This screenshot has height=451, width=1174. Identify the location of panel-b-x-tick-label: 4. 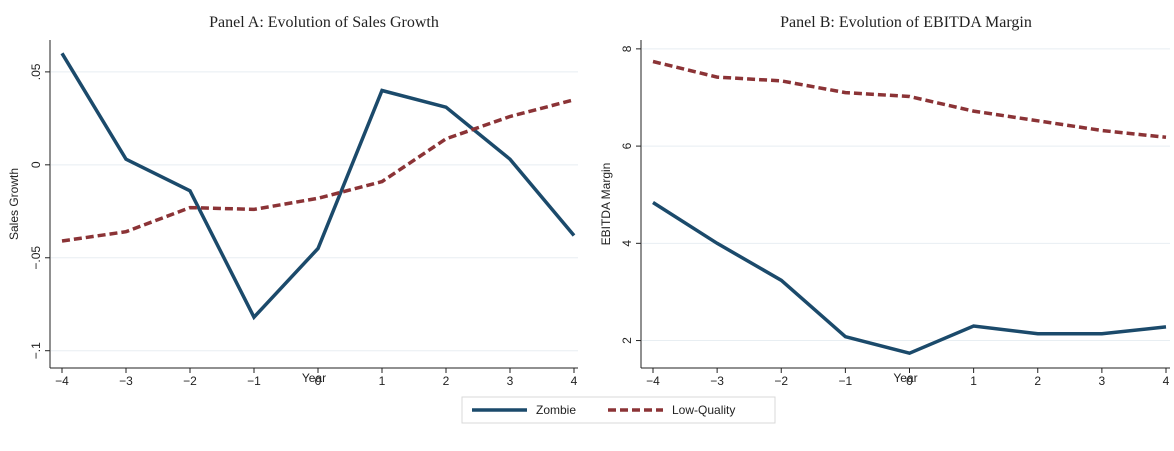
(1166, 381).